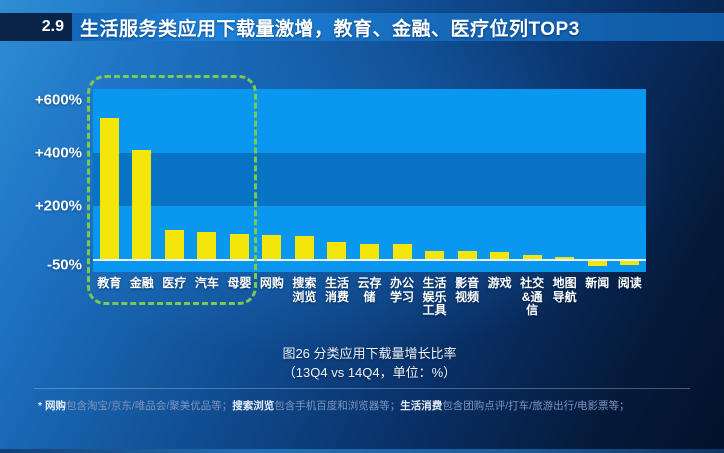 This screenshot has width=724, height=453. What do you see at coordinates (56, 406) in the screenshot?
I see `footnote-term: 网购` at bounding box center [56, 406].